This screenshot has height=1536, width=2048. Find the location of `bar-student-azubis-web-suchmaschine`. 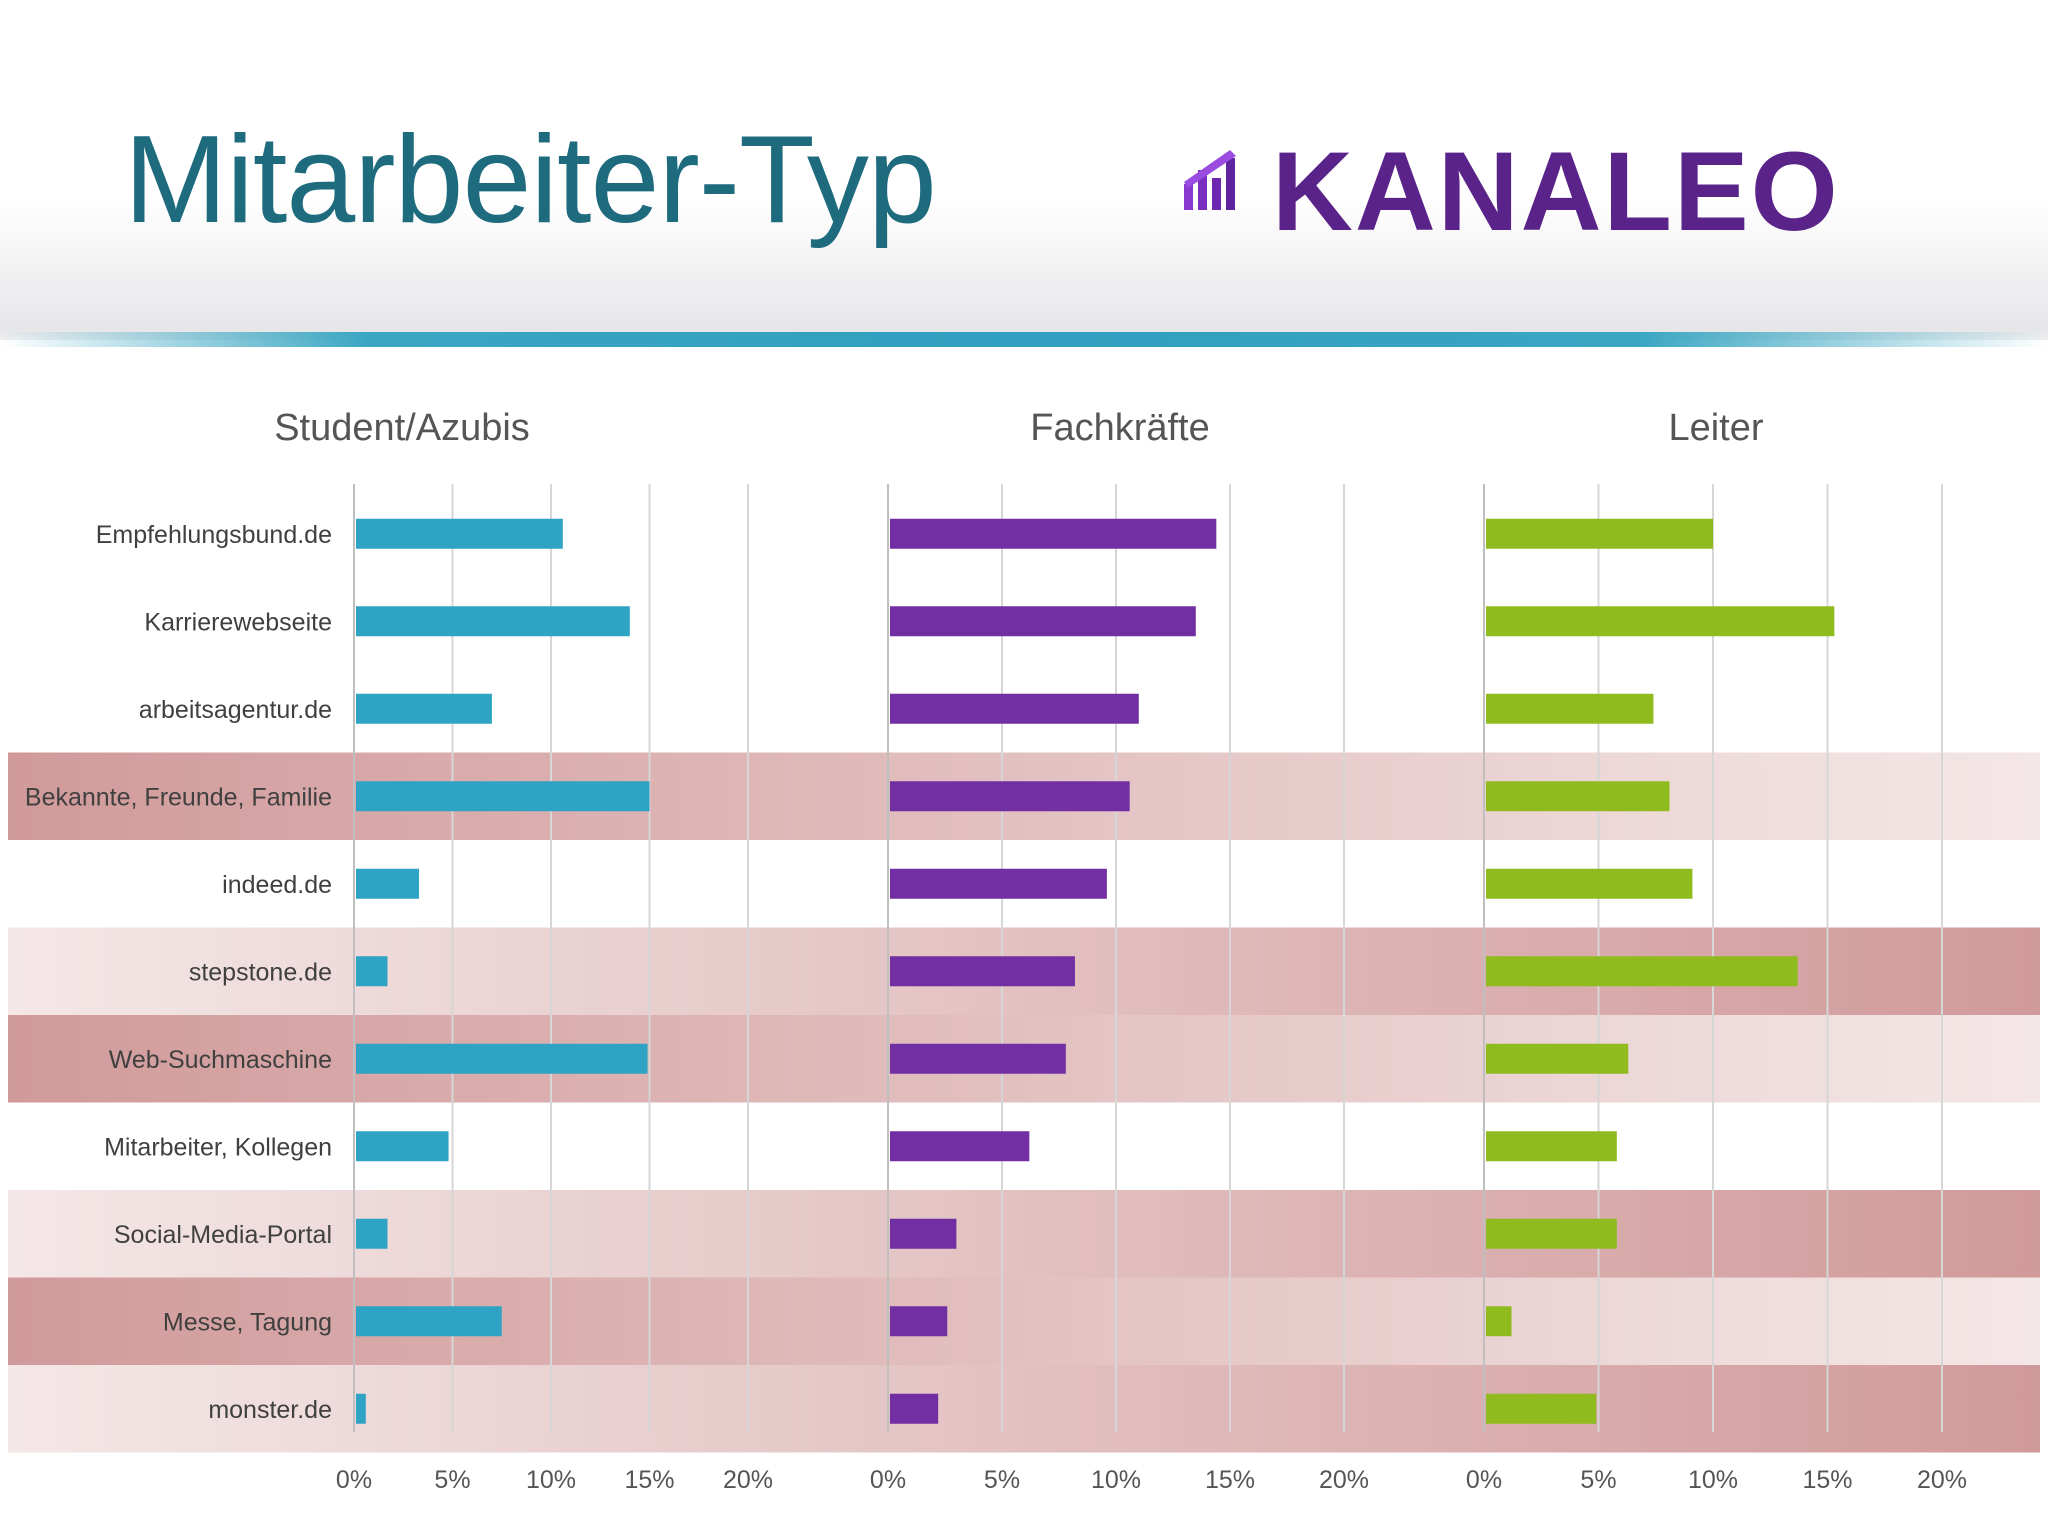

bar-student-azubis-web-suchmaschine is located at coordinates (502, 1058).